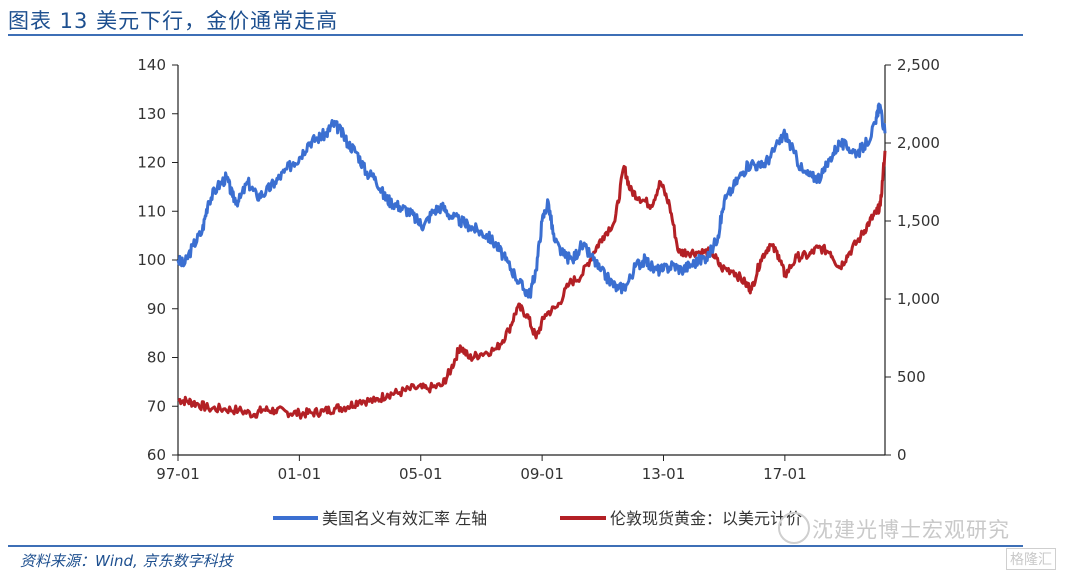 The width and height of the screenshot is (1080, 576). What do you see at coordinates (542, 474) in the screenshot?
I see `x-tick-label: 09-01` at bounding box center [542, 474].